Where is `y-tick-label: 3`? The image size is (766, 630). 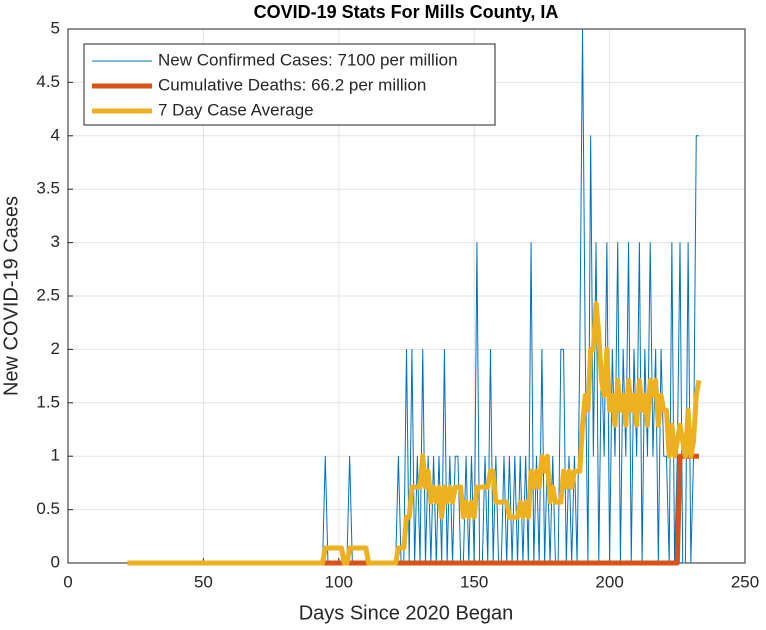 y-tick-label: 3 is located at coordinates (55, 241).